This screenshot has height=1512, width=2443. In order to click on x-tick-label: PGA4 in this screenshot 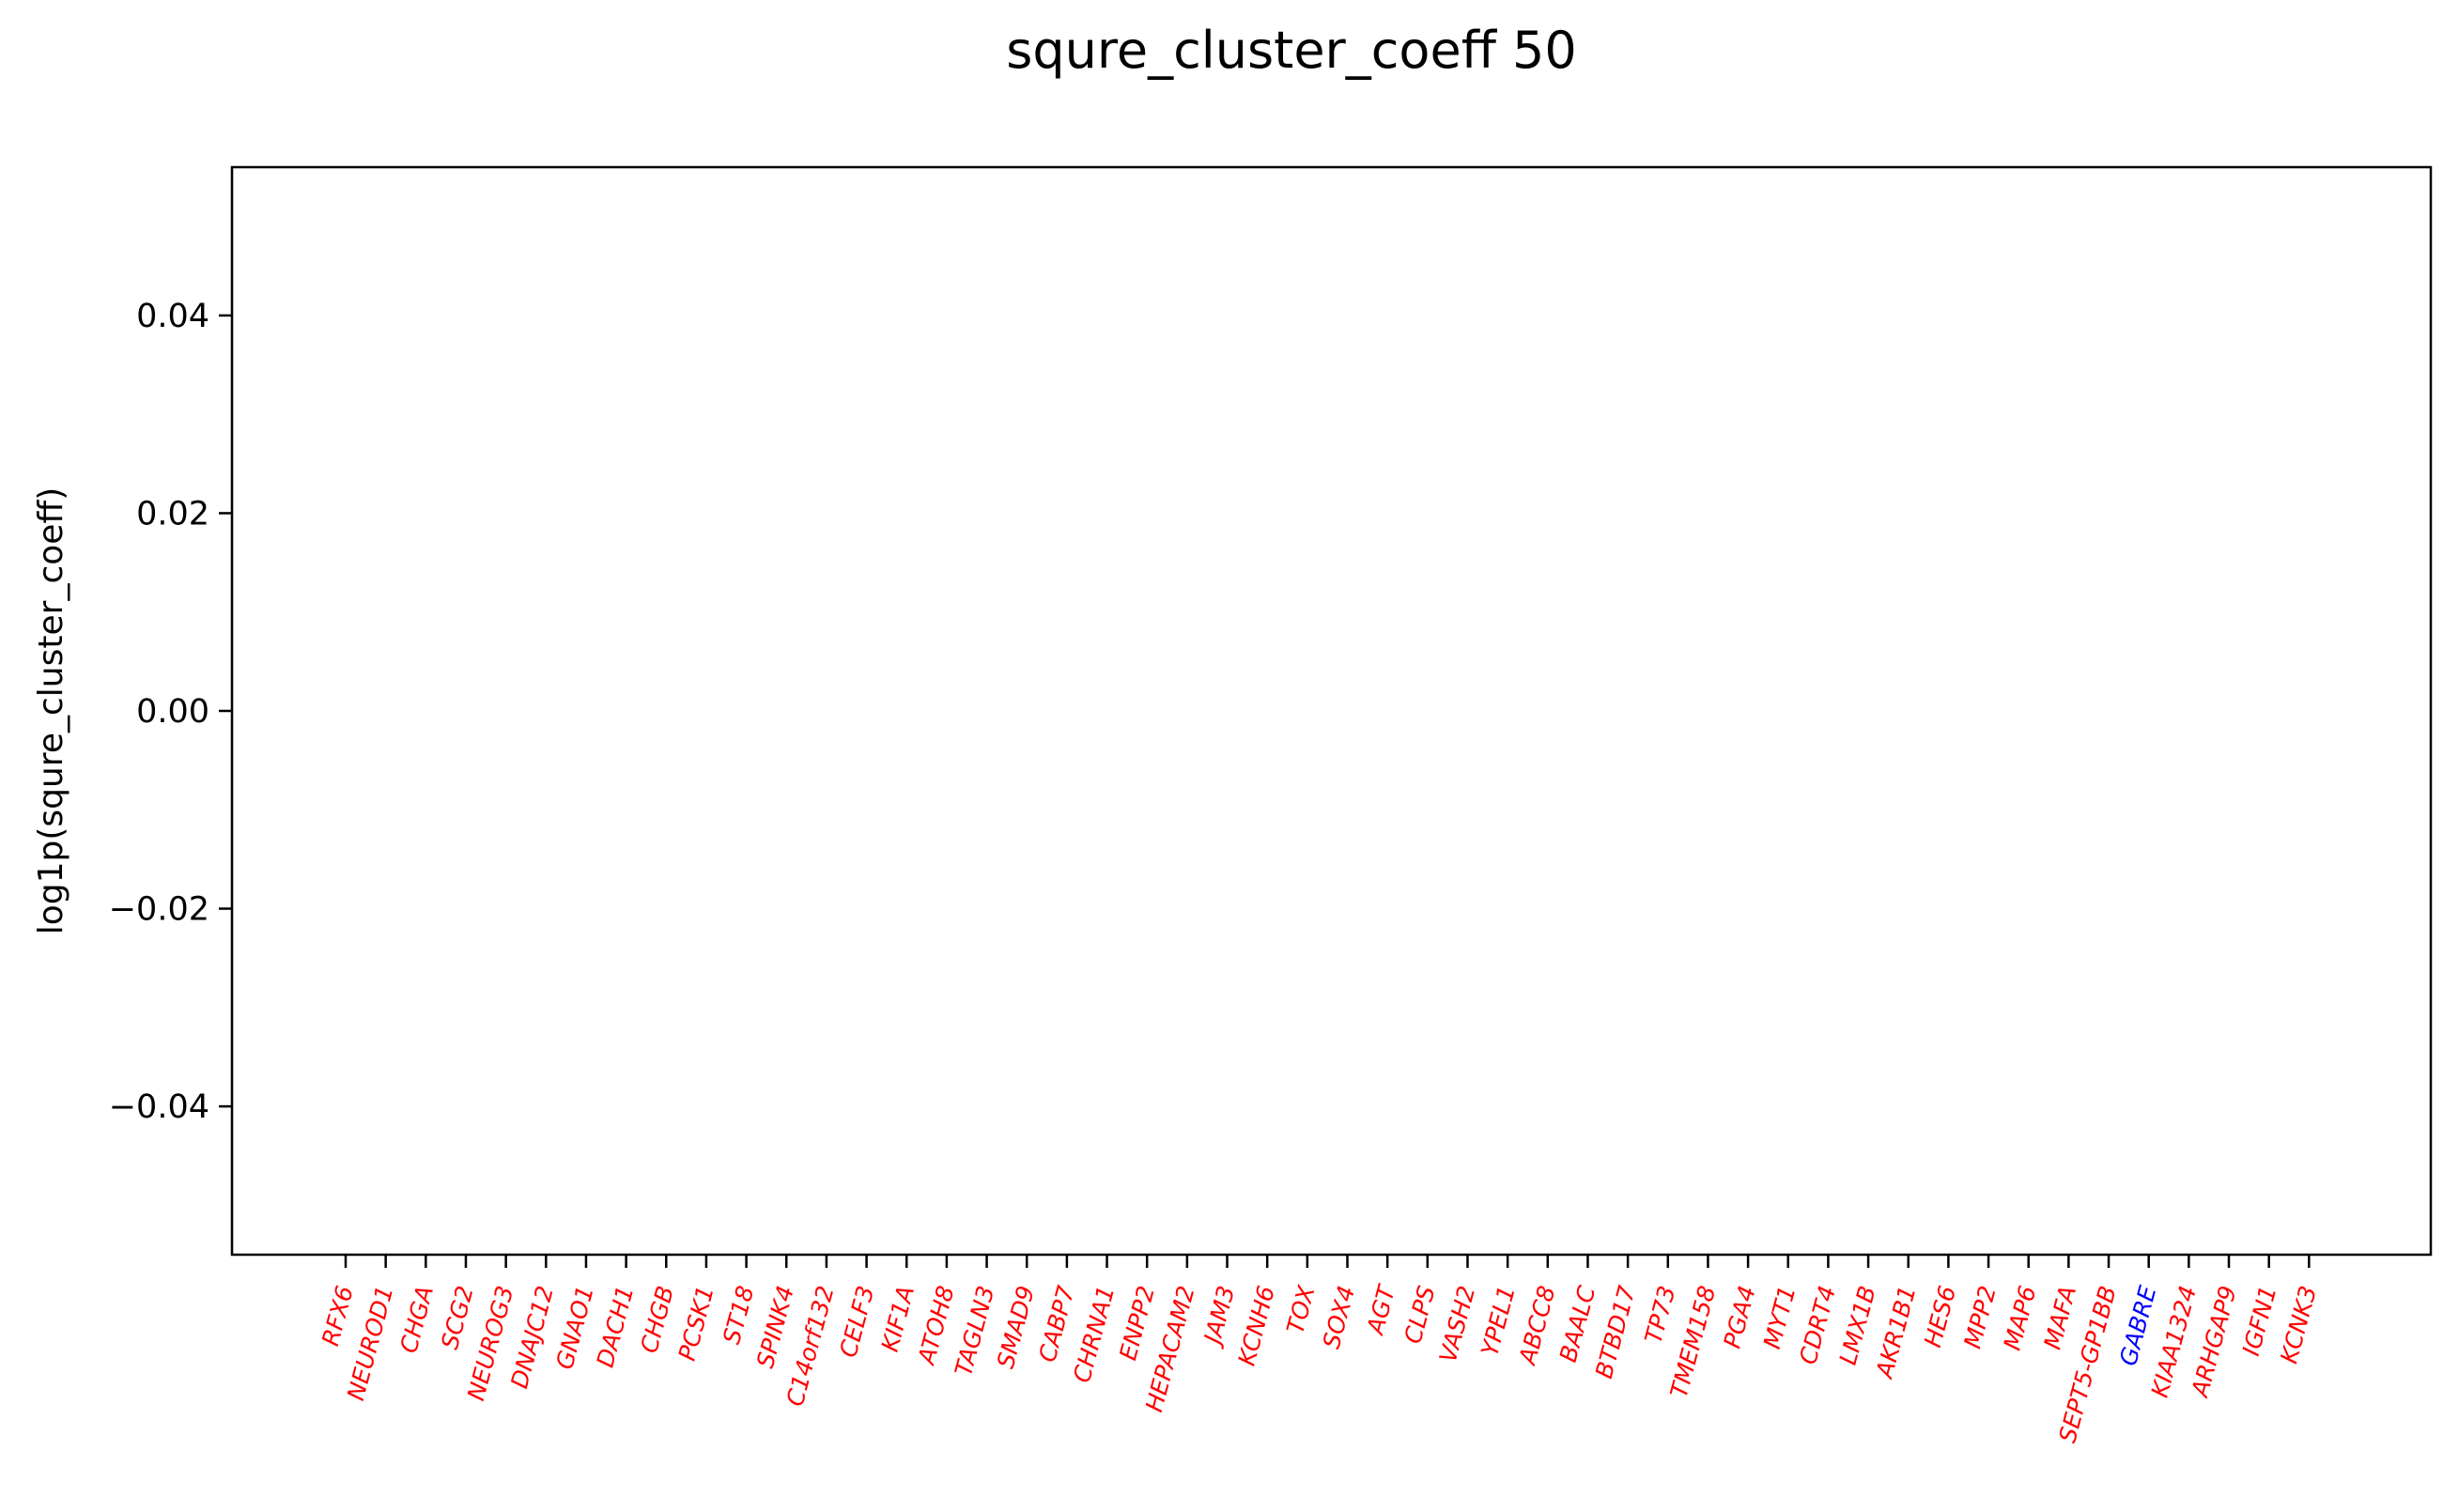, I will do `click(1739, 1317)`.